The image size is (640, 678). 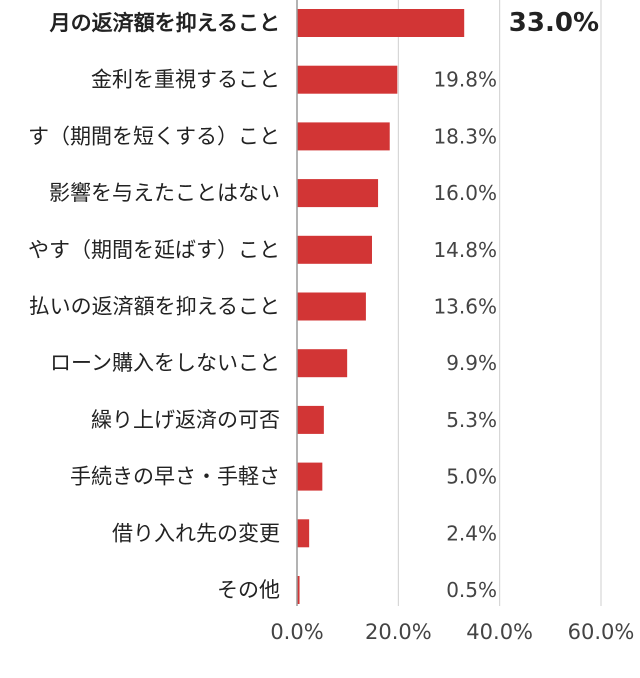 I want to click on category-label: その他, so click(x=248, y=590).